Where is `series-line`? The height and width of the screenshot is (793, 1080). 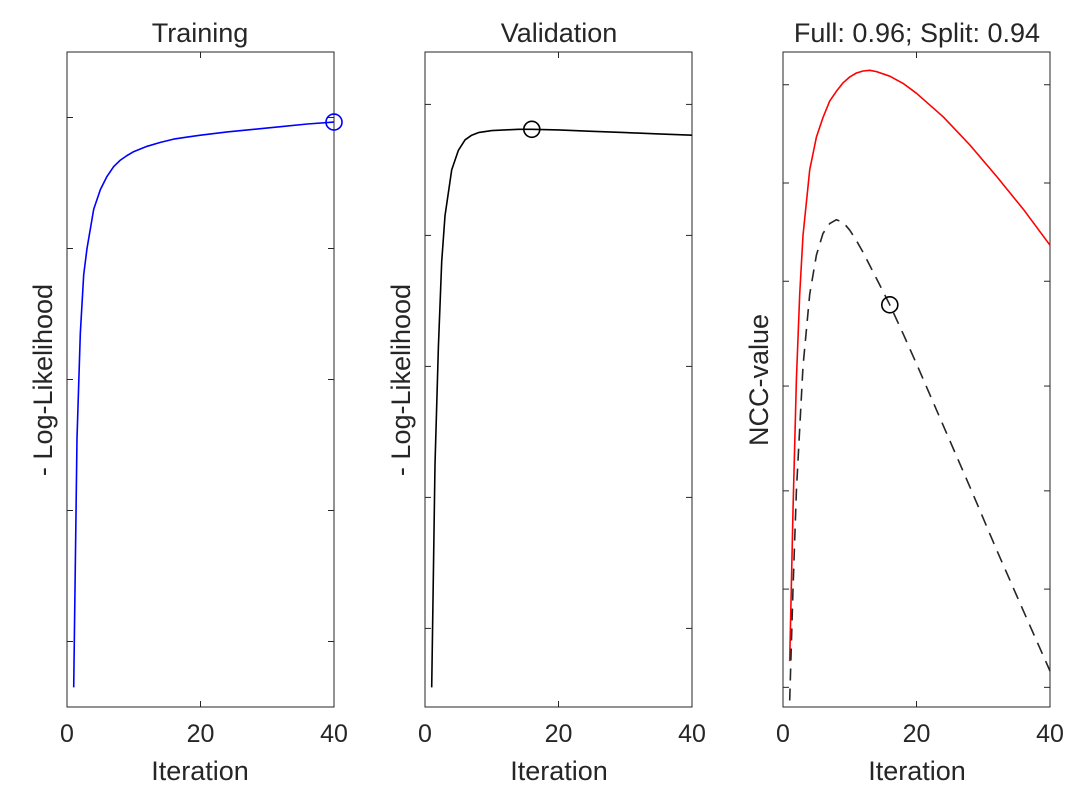
series-line is located at coordinates (919, 459).